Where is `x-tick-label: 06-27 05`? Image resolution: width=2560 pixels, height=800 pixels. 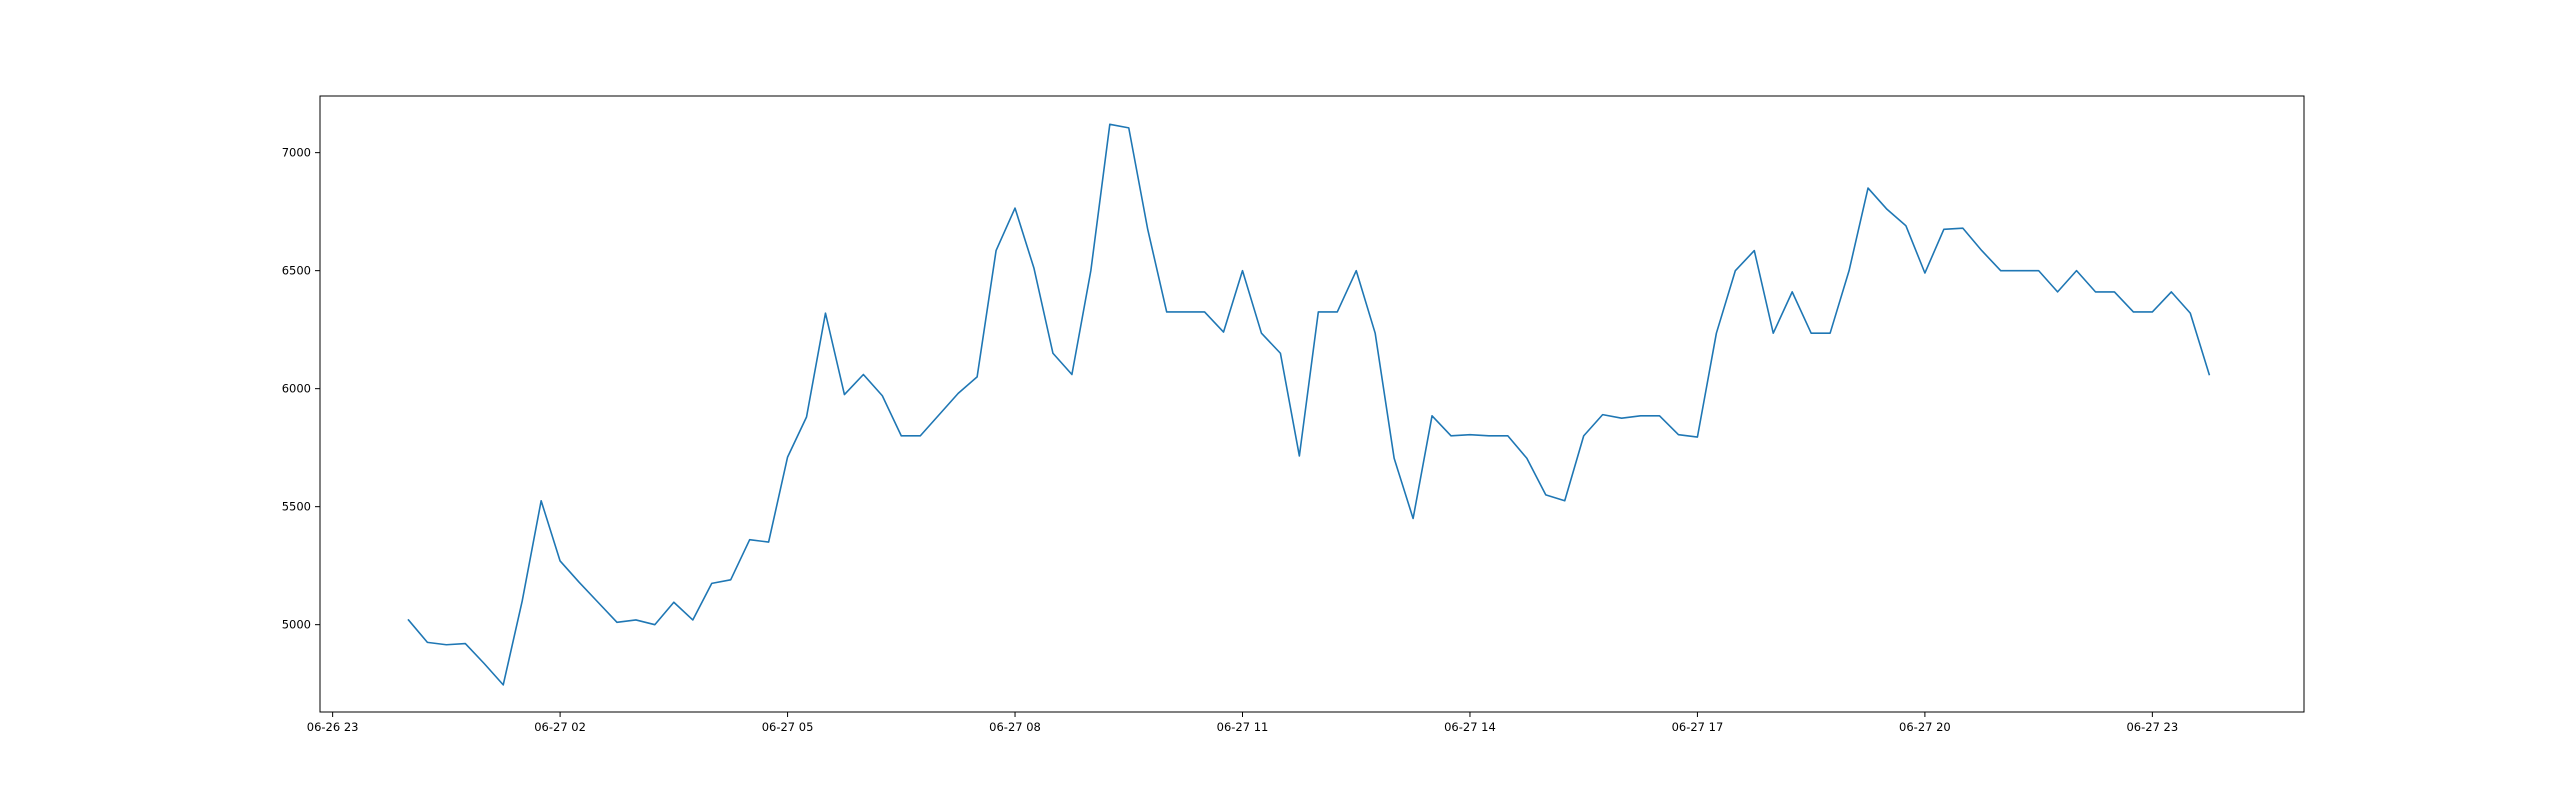
x-tick-label: 06-27 05 is located at coordinates (788, 727).